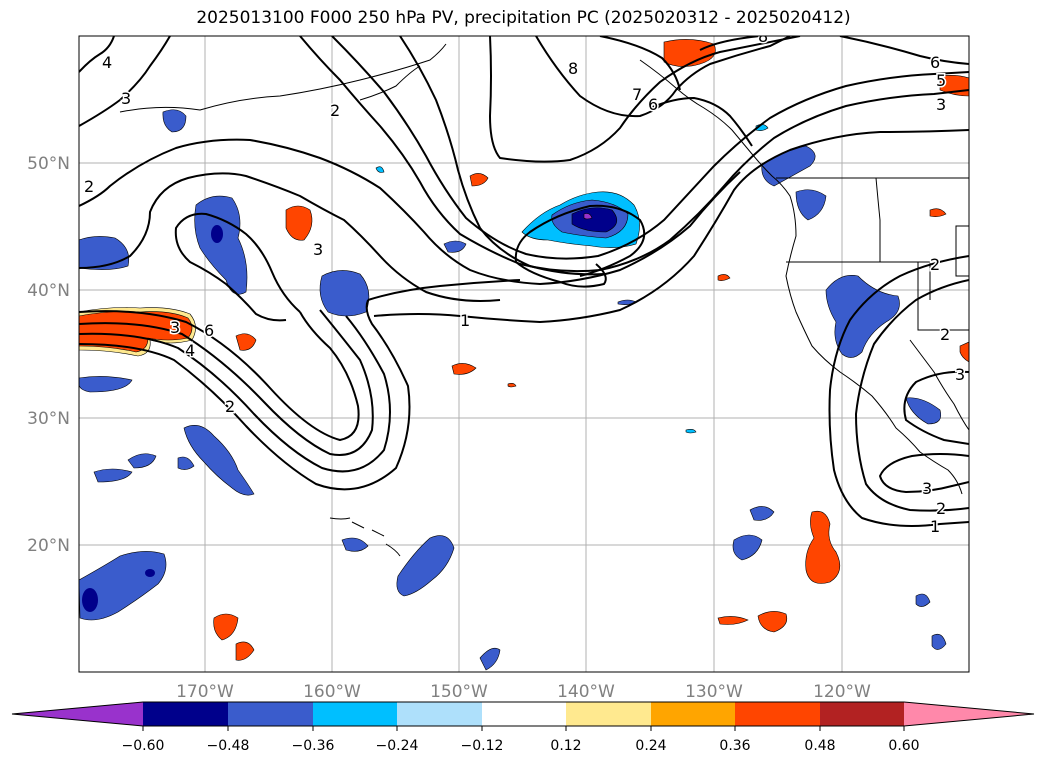  What do you see at coordinates (819, 746) in the screenshot?
I see `colorbar-tick-label: 0.48` at bounding box center [819, 746].